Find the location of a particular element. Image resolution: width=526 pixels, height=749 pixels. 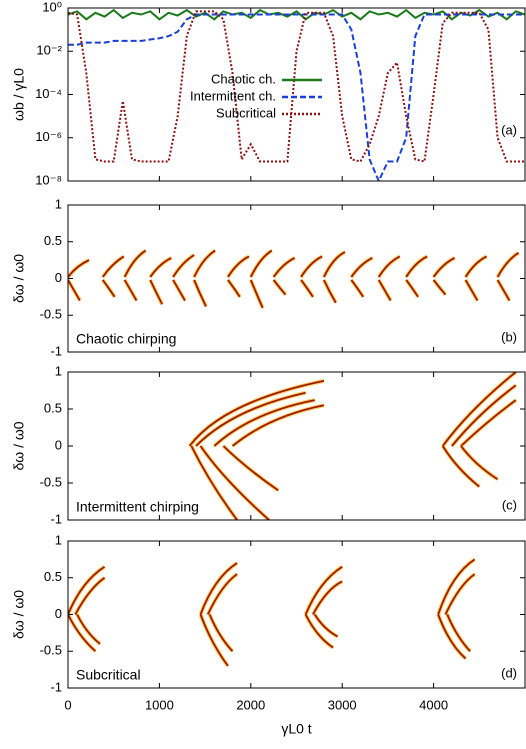

x-tick-label: 4000 is located at coordinates (433, 704).